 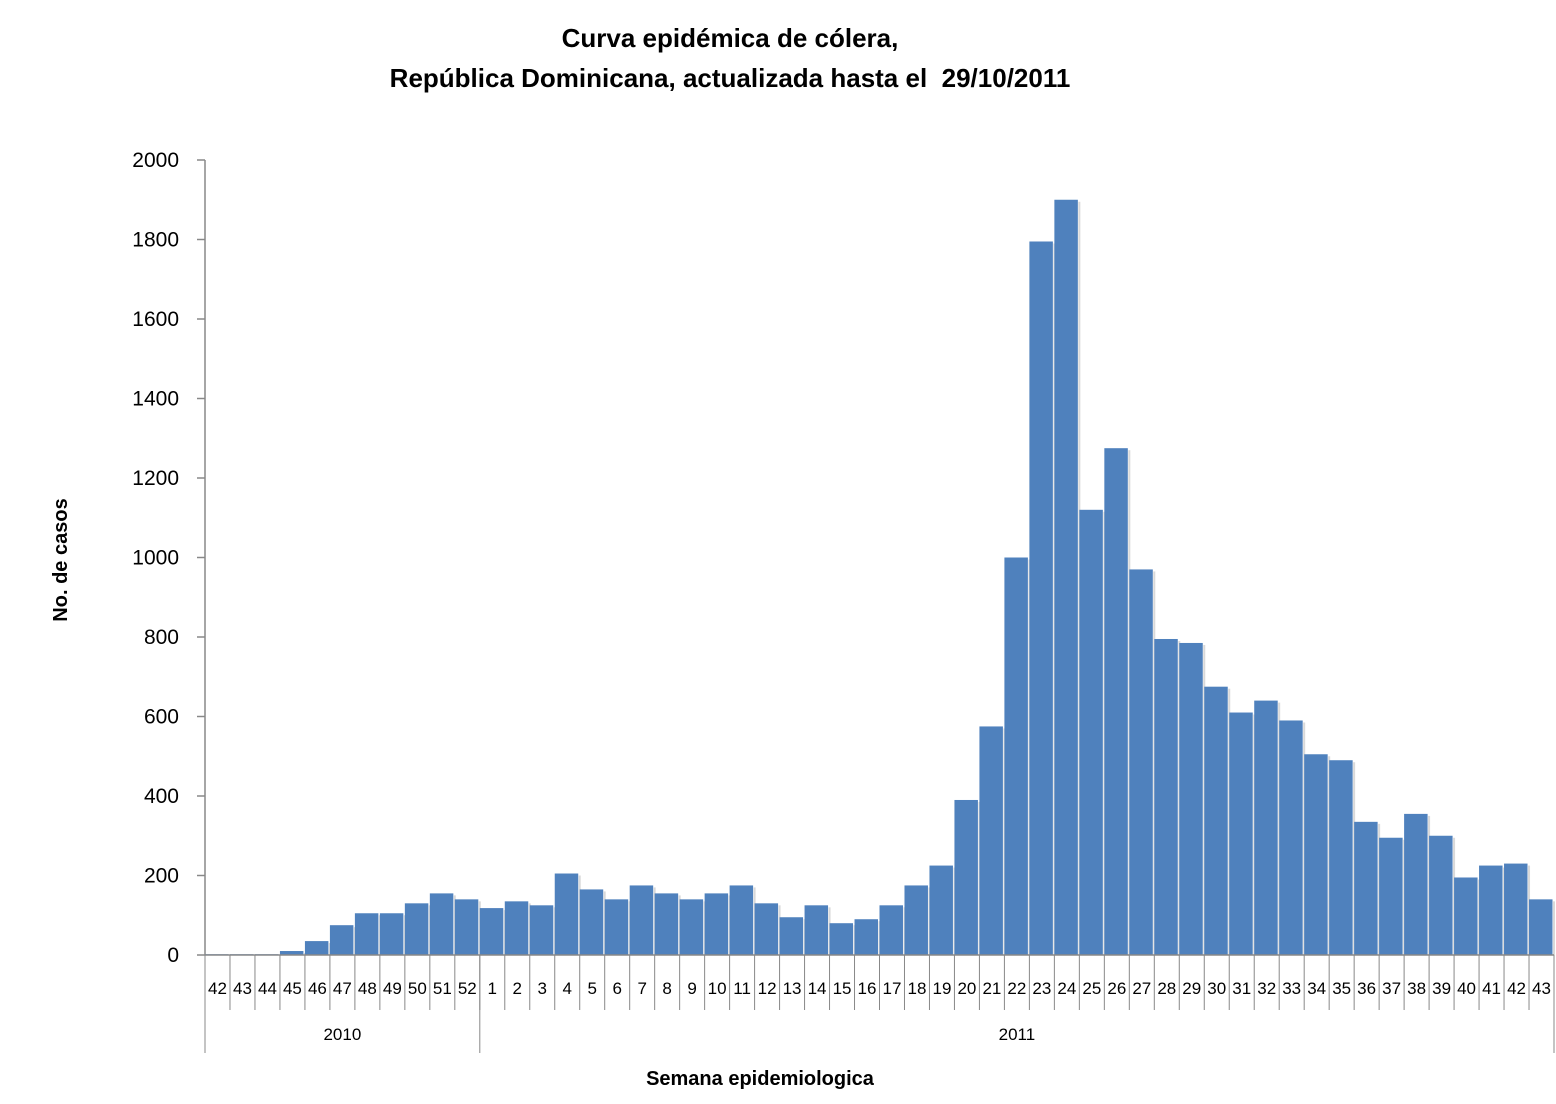 What do you see at coordinates (591, 988) in the screenshot?
I see `x-tick-label: 5` at bounding box center [591, 988].